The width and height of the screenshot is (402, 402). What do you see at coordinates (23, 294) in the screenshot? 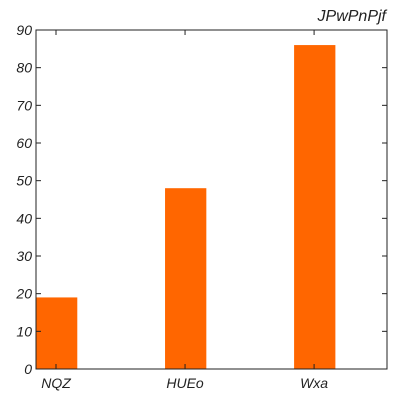
I see `y-tick-label: 20` at bounding box center [23, 294].